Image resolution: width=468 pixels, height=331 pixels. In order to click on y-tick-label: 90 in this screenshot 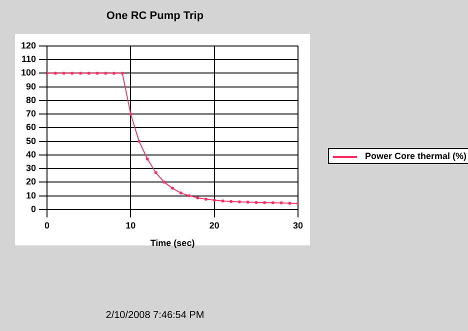, I will do `click(31, 86)`.